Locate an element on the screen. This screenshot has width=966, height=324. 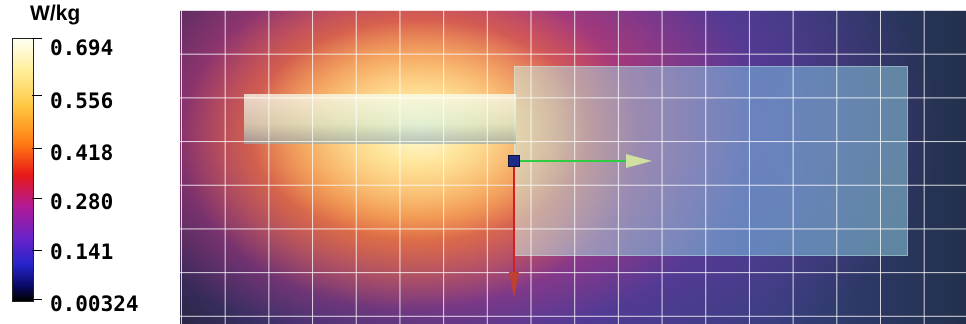
y-axis-arrow-icon is located at coordinates (514, 285).